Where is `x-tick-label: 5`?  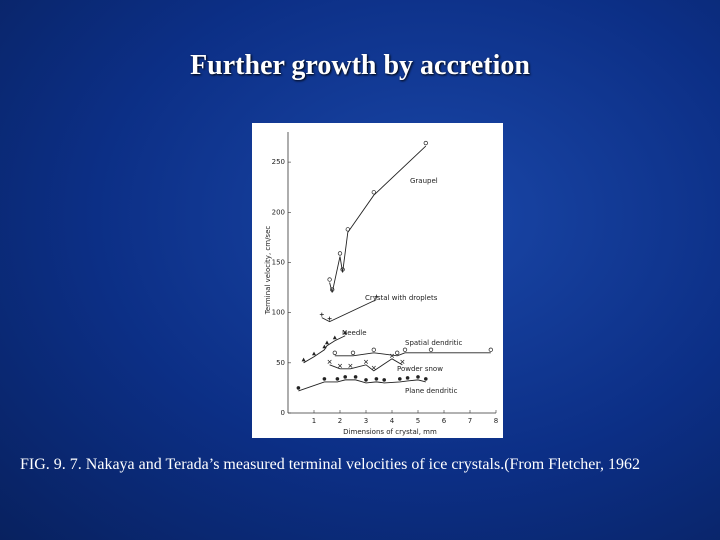 x-tick-label: 5 is located at coordinates (418, 421).